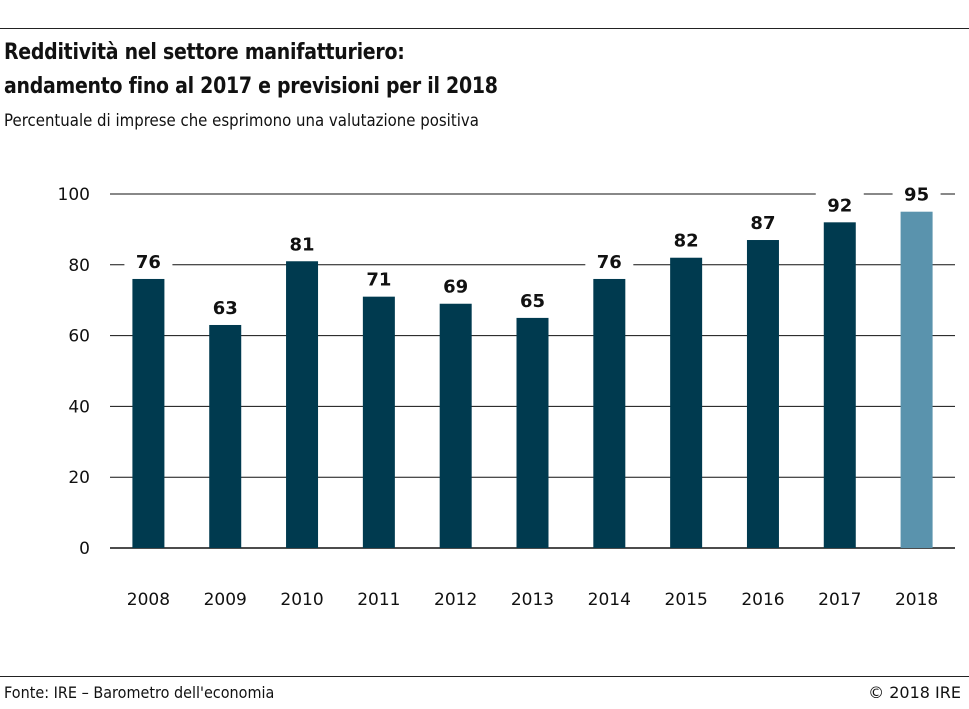  I want to click on y-tick-label: 60, so click(79, 337).